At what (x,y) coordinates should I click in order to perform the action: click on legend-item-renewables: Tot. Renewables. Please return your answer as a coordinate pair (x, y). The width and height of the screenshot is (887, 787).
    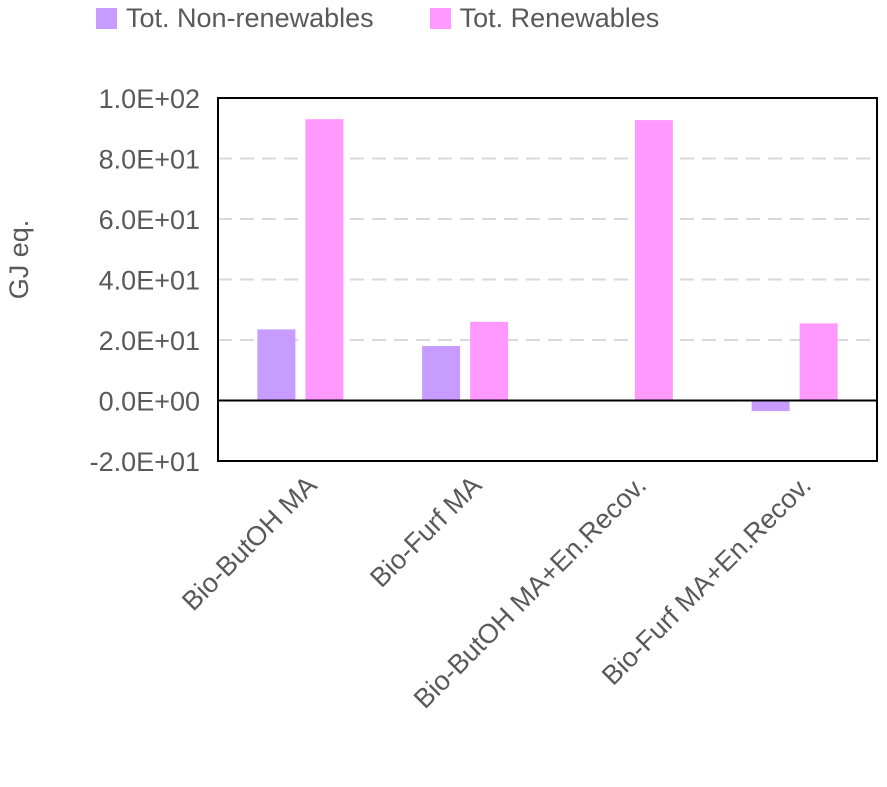
    Looking at the image, I should click on (544, 18).